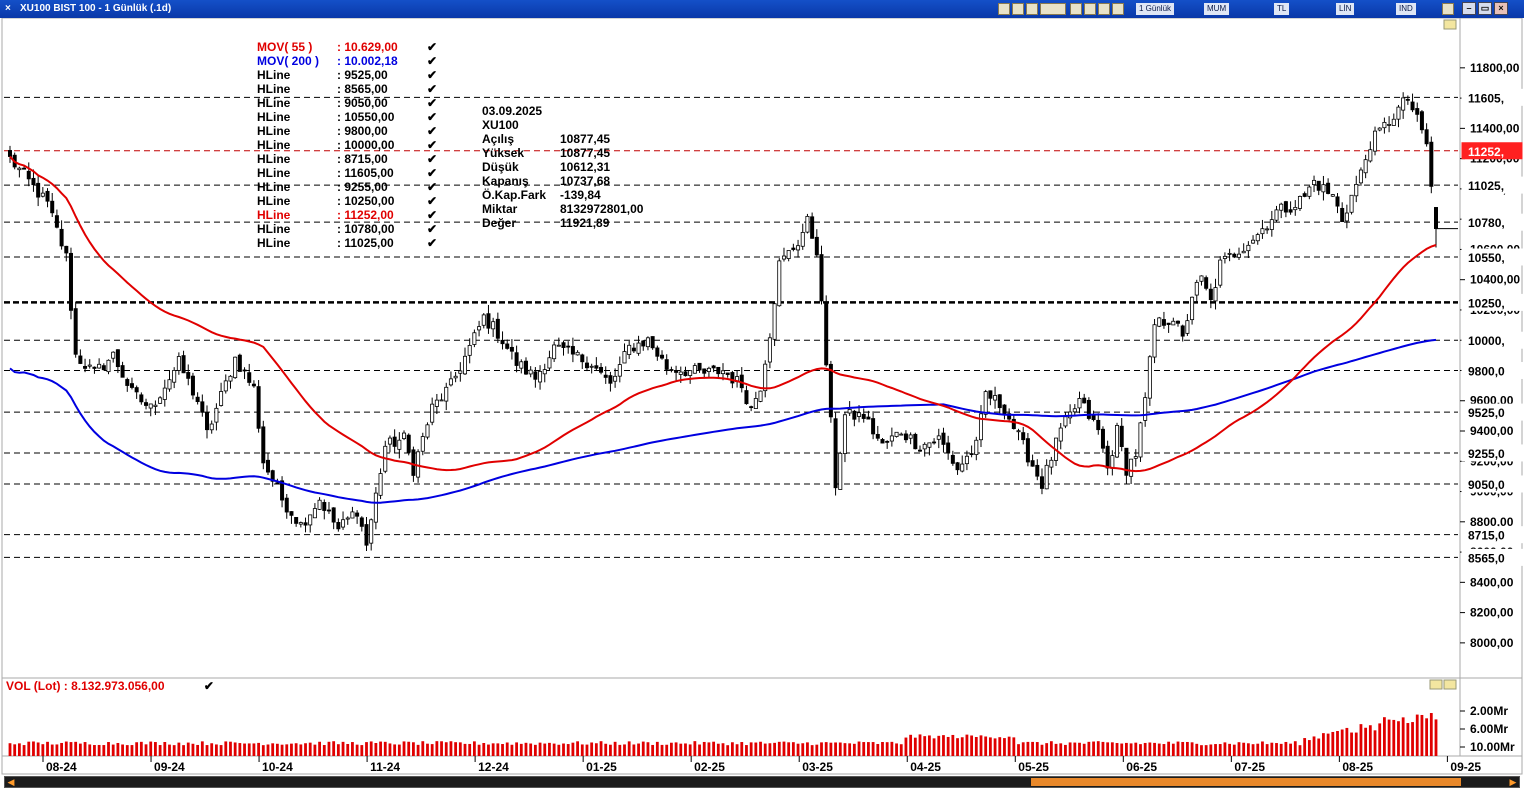 This screenshot has width=1524, height=793. I want to click on indicator-selector: IND, so click(1406, 9).